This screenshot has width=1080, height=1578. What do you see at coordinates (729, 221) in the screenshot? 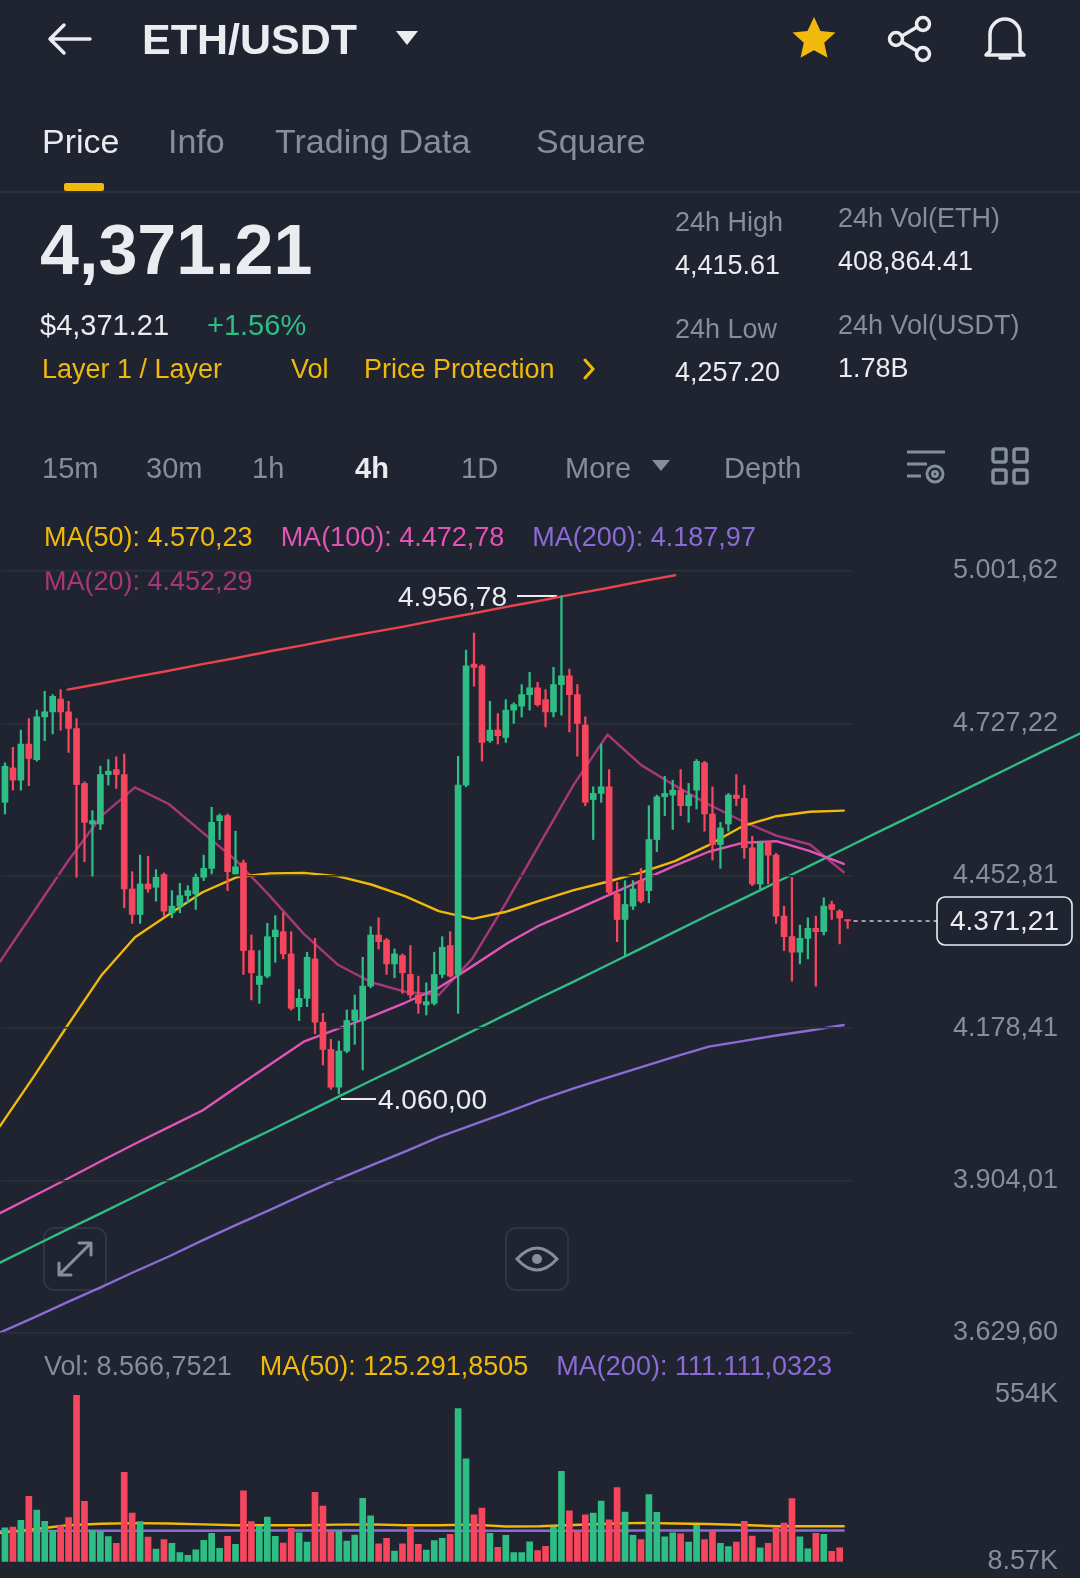
I see `text: 24h High` at bounding box center [729, 221].